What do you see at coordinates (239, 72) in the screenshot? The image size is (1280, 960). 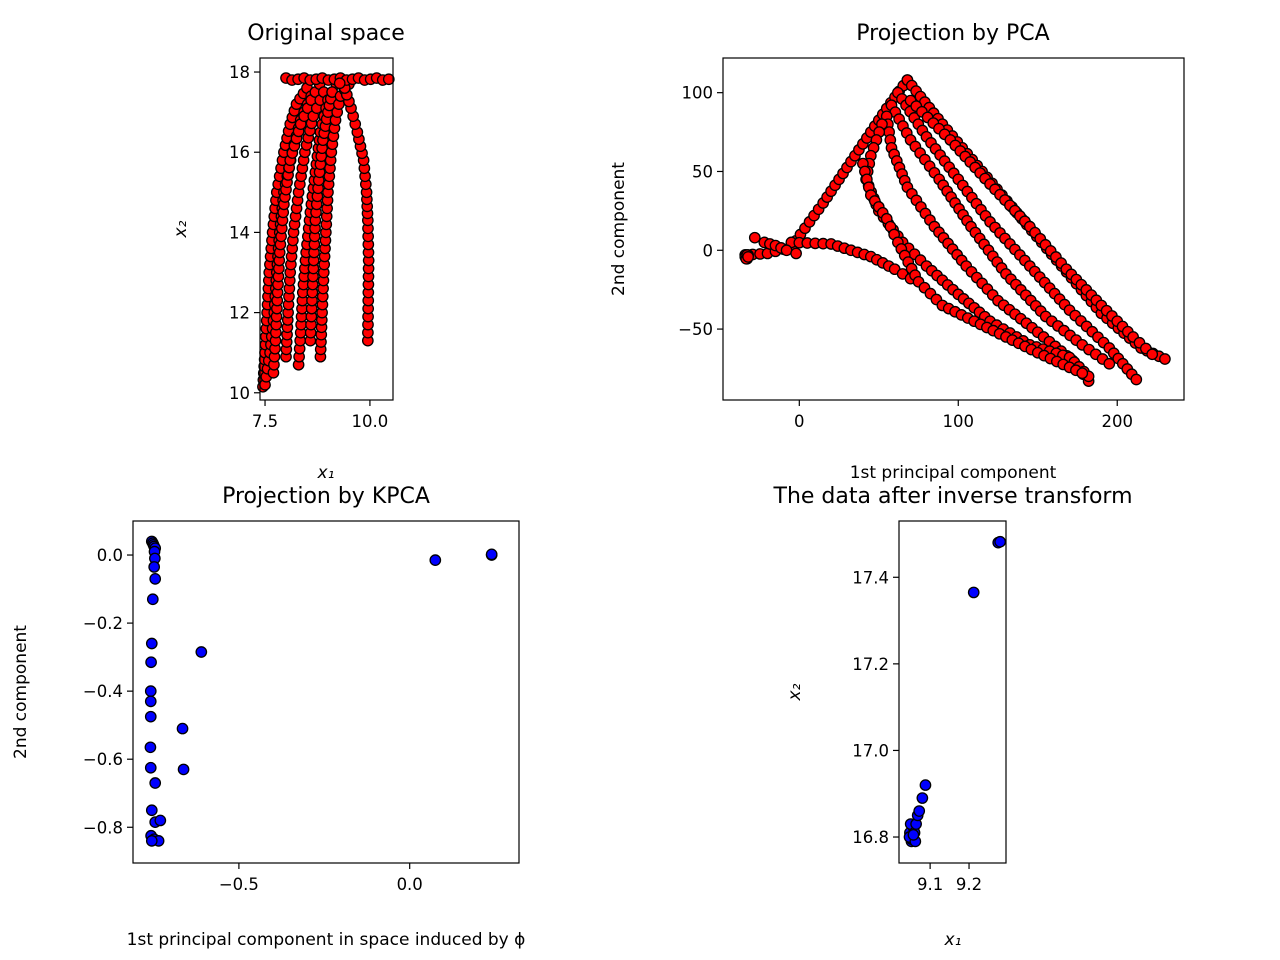 I see `y-tick-label: 18` at bounding box center [239, 72].